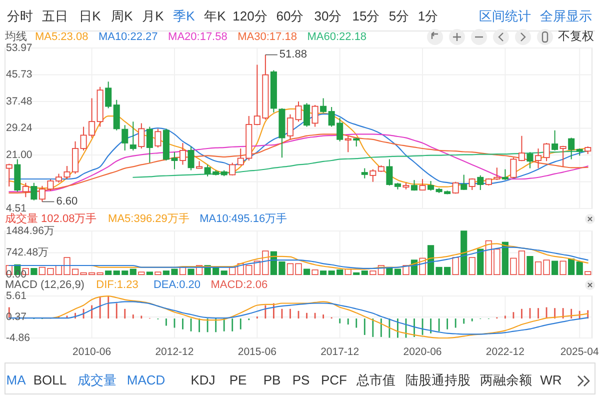 The height and width of the screenshot is (397, 600). What do you see at coordinates (198, 36) in the screenshot?
I see `text: MA20:17.58` at bounding box center [198, 36].